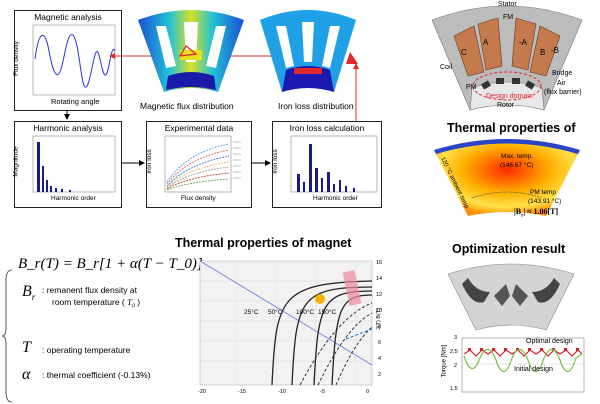  I want to click on harmonic-order-label: Harmonic order, so click(73, 198).